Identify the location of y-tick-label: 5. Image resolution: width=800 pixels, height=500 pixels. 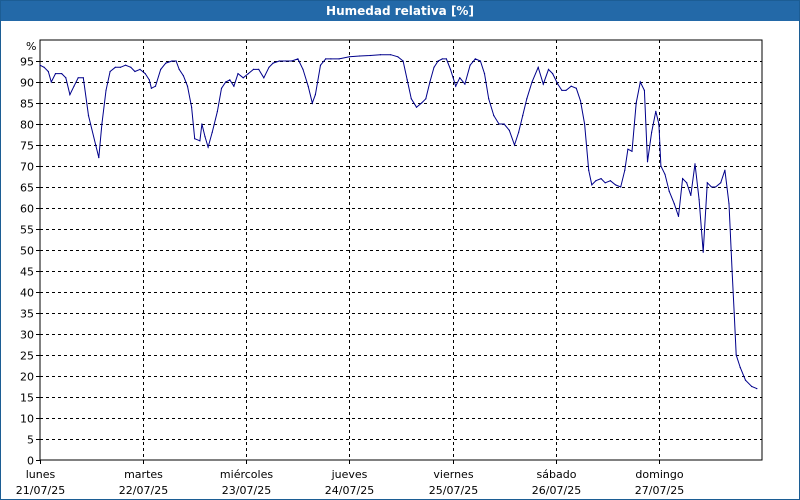
(30, 440).